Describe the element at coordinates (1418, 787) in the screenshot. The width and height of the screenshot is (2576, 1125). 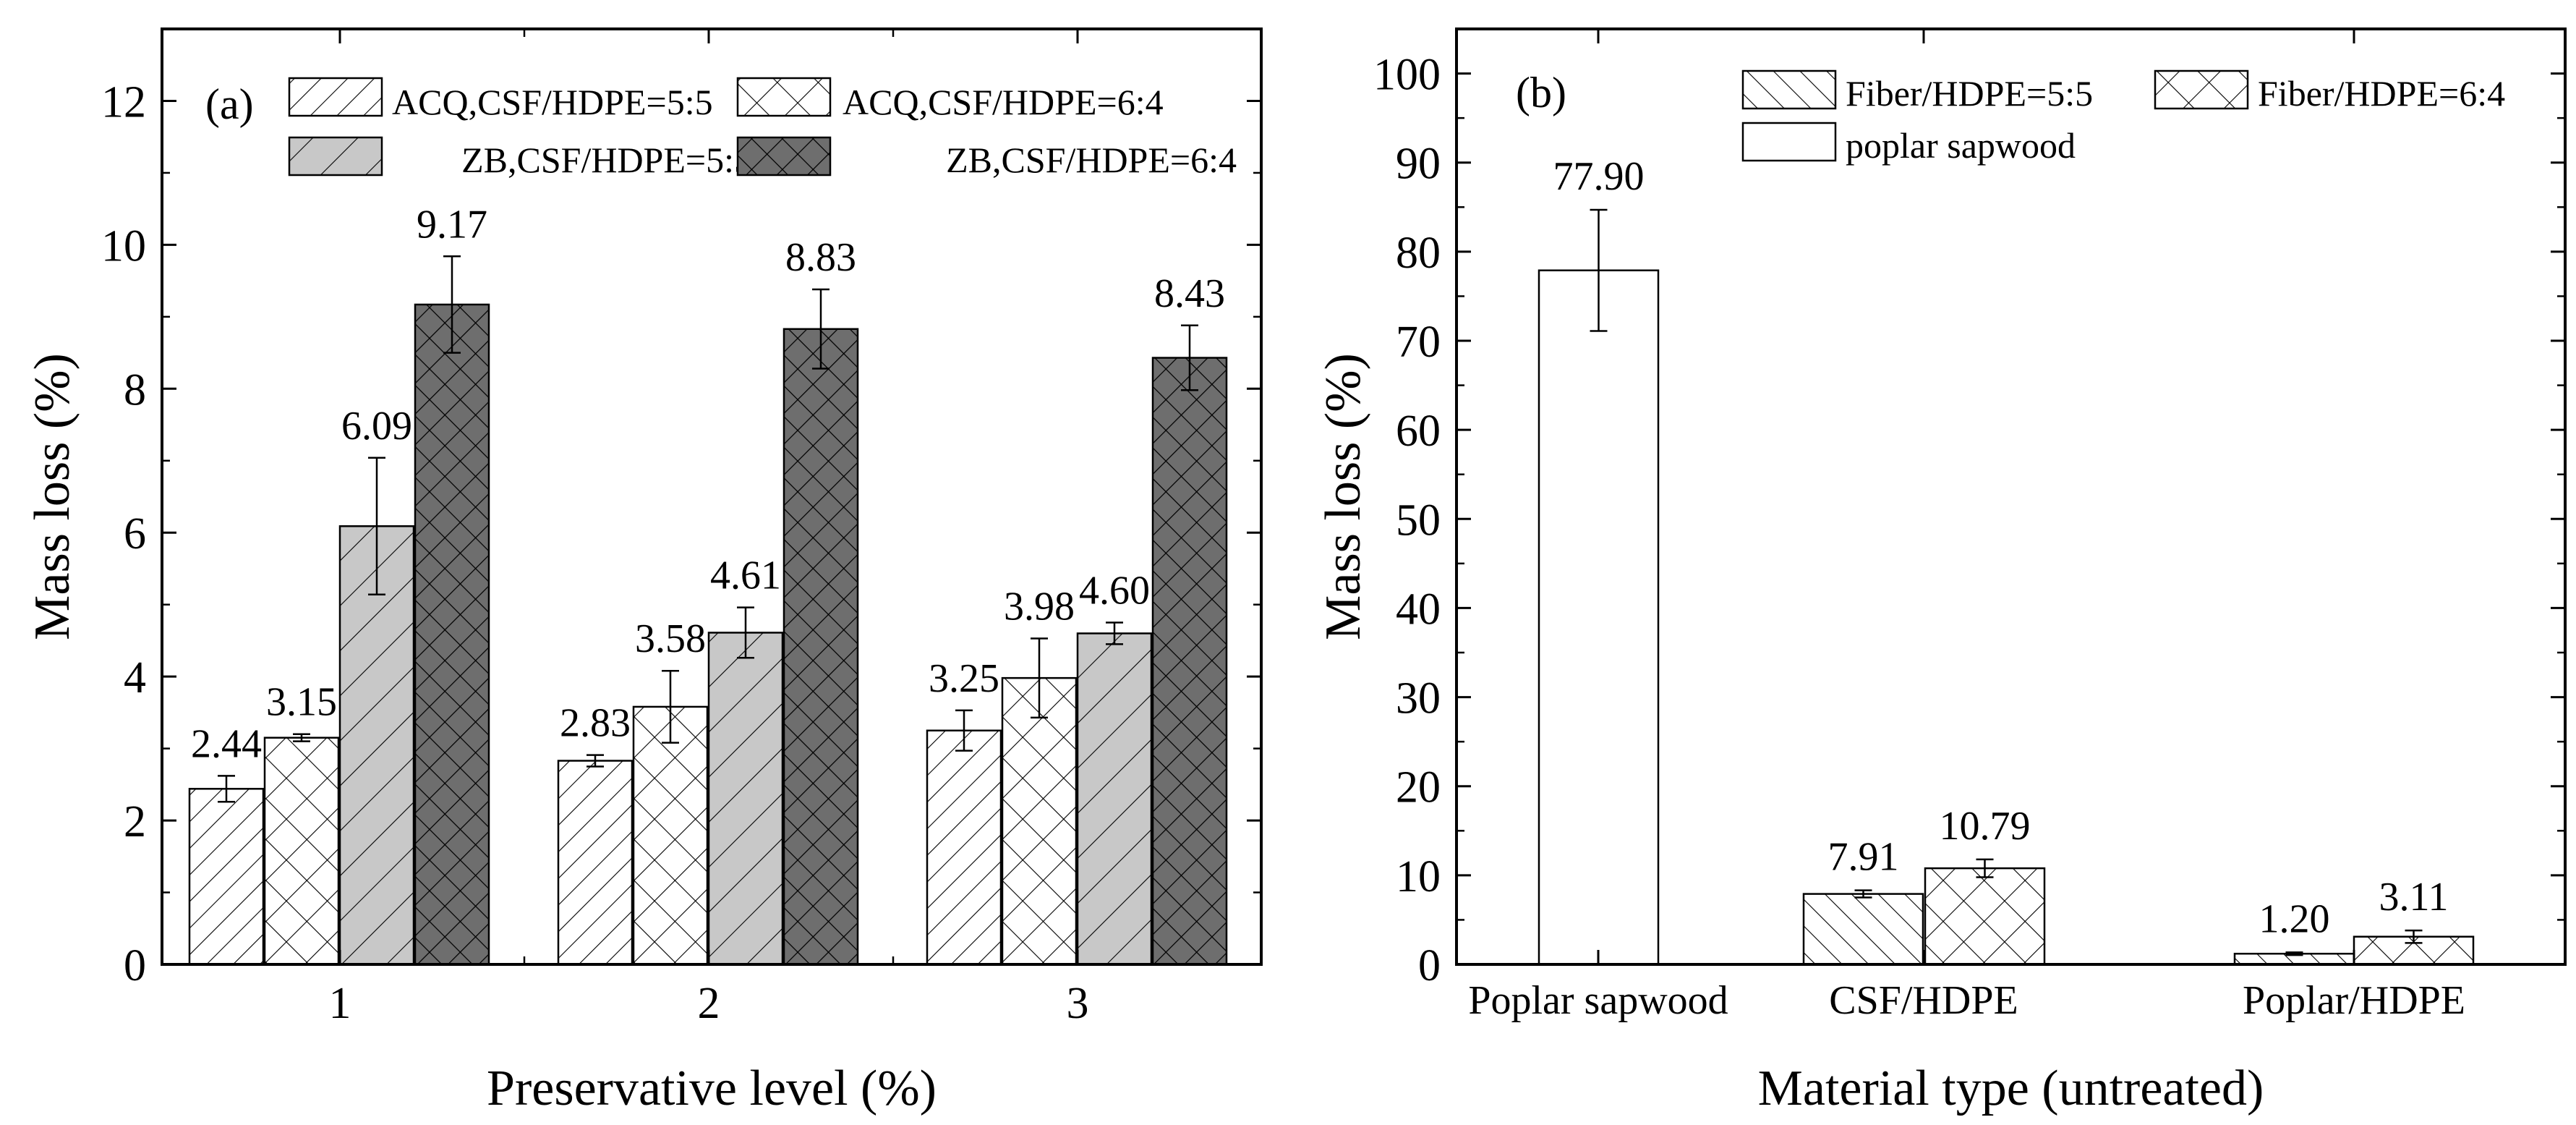
I see `y-tick-label: 20` at that location.